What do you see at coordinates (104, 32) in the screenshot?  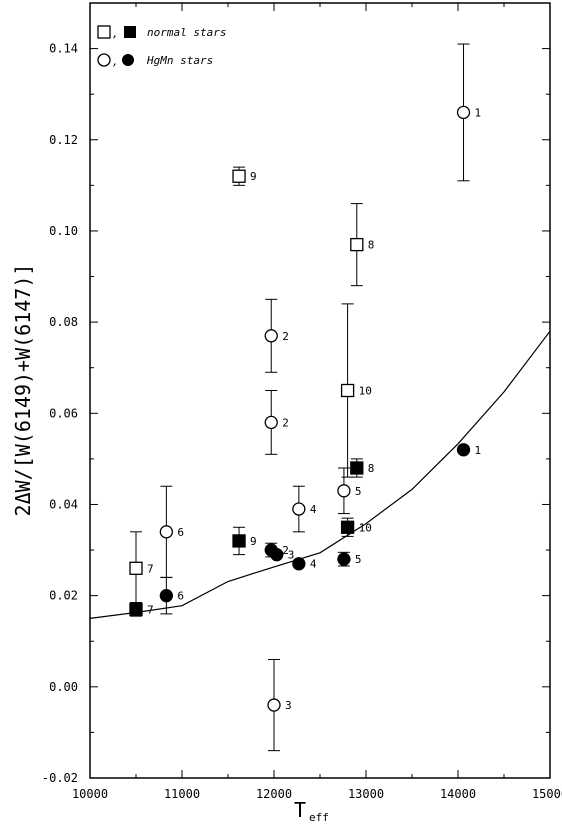 I see `legend-open-square-icon` at bounding box center [104, 32].